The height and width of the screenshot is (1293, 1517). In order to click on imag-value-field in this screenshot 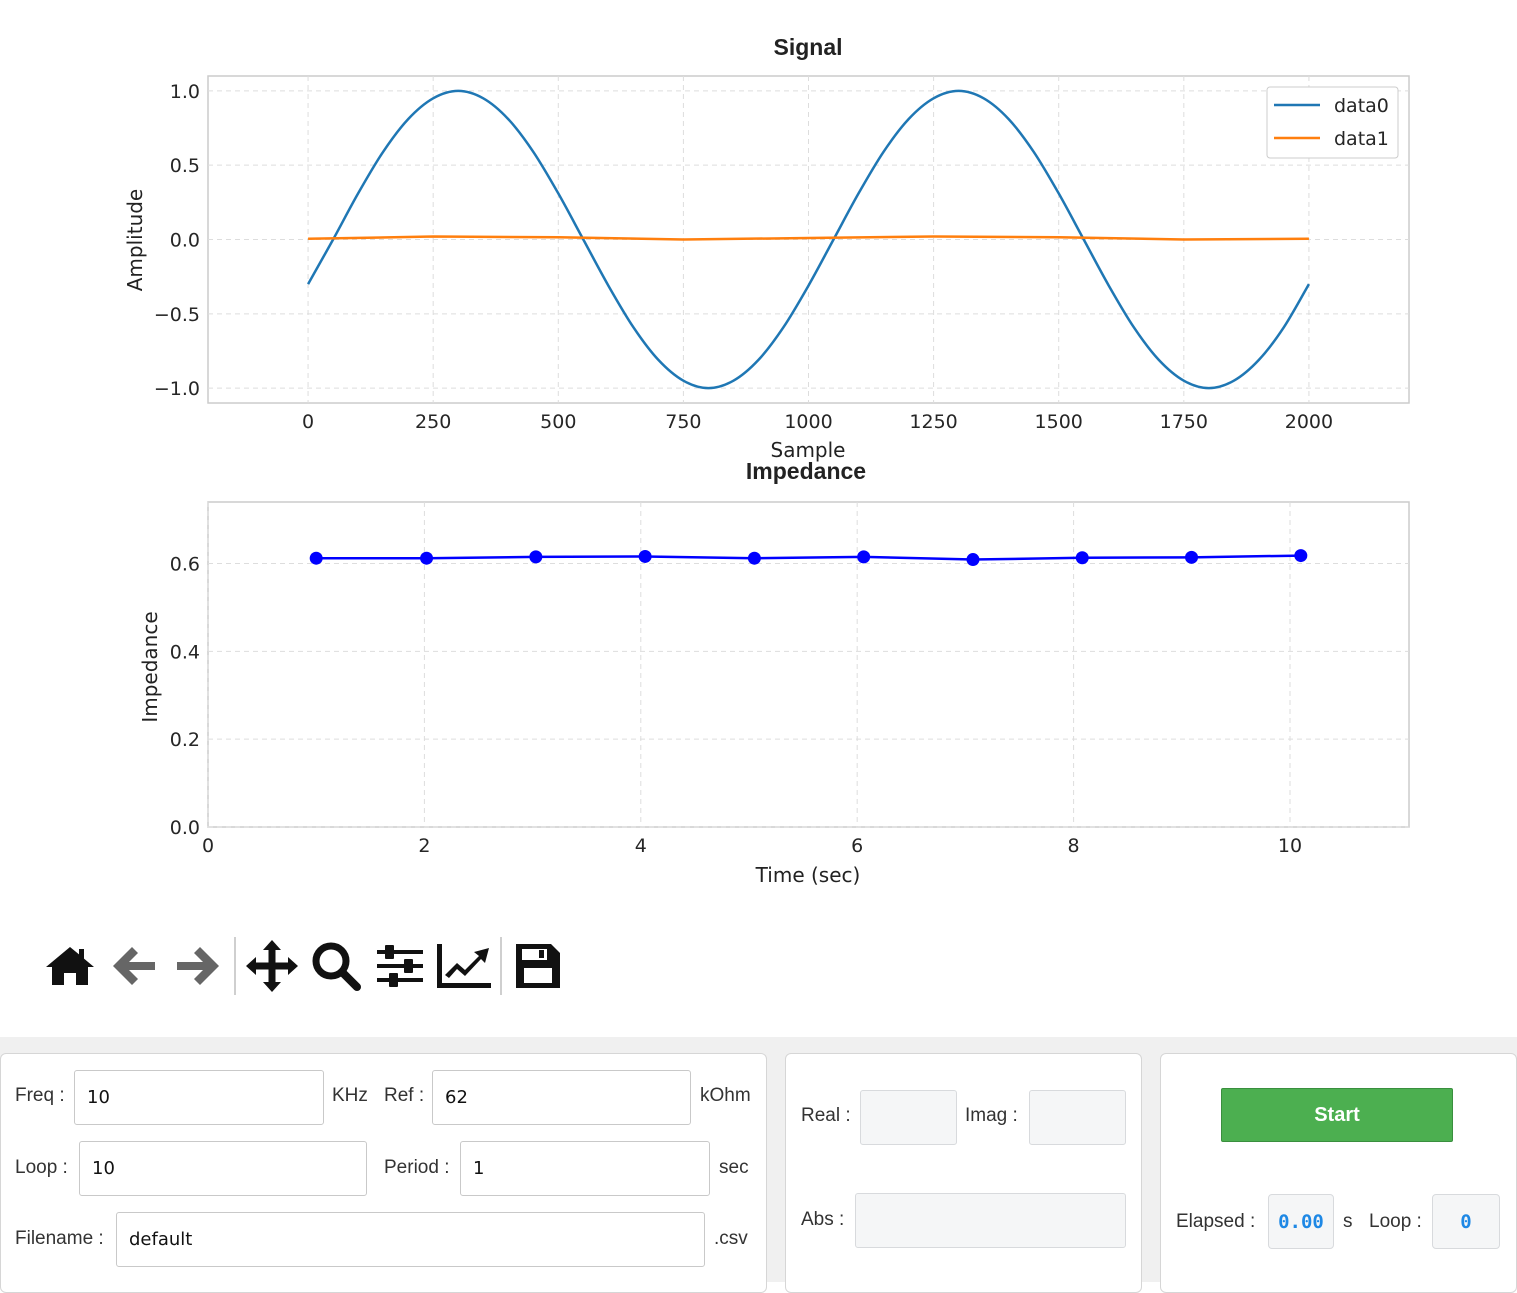, I will do `click(1077, 1117)`.